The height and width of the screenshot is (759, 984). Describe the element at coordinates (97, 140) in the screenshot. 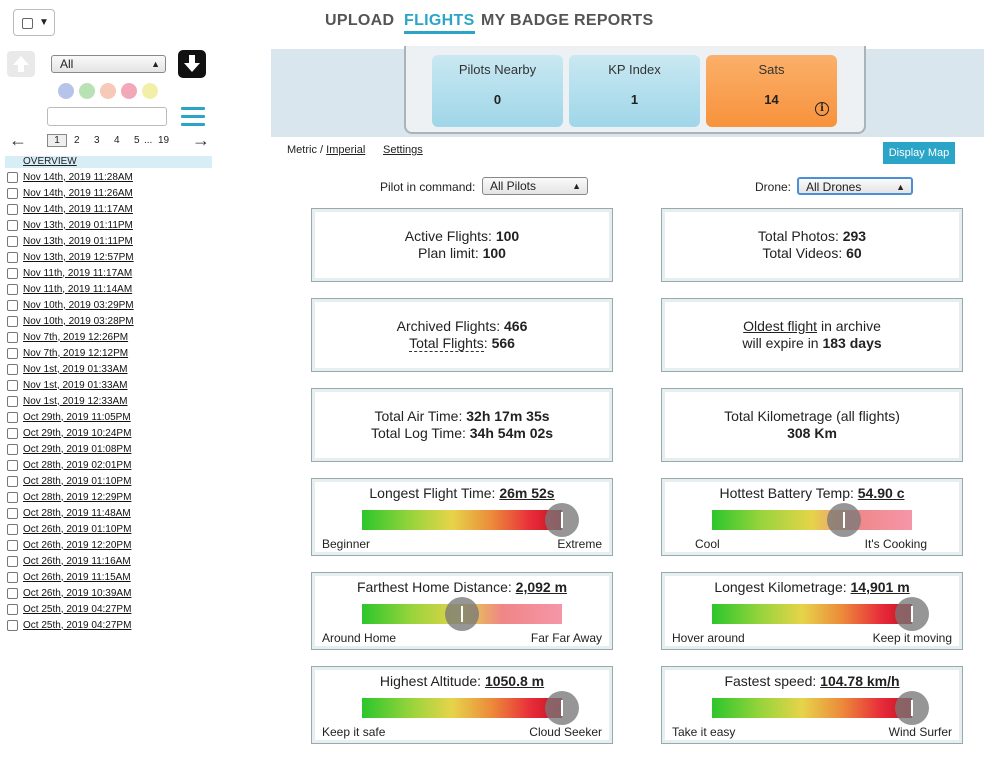

I see `pager-page: 3` at that location.